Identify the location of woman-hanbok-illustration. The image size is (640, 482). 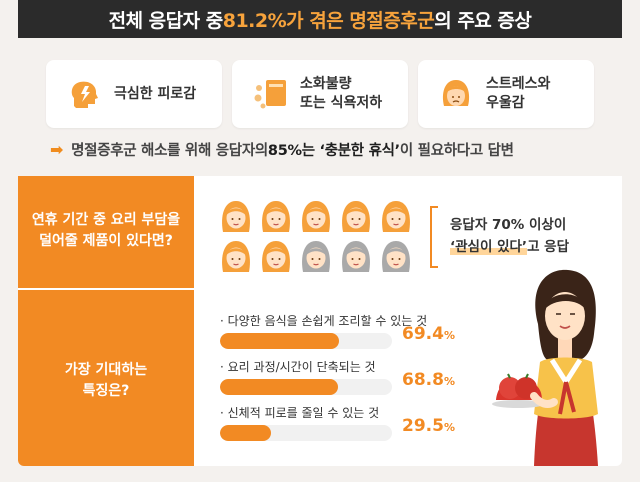
(545, 367).